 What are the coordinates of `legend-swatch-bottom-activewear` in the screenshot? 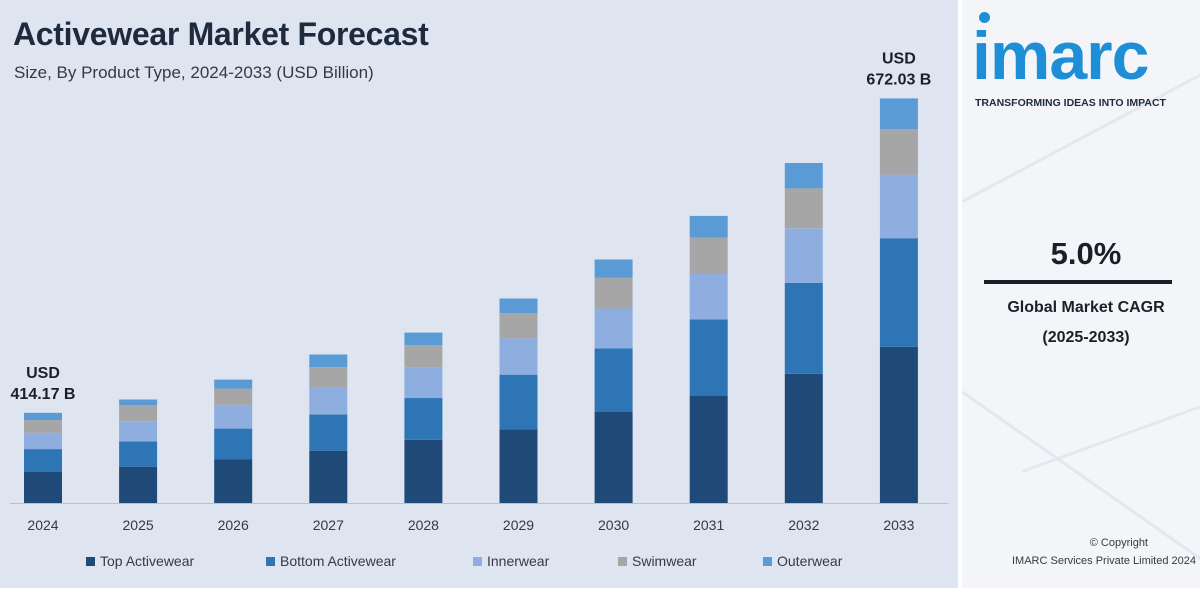 It's located at (270, 561).